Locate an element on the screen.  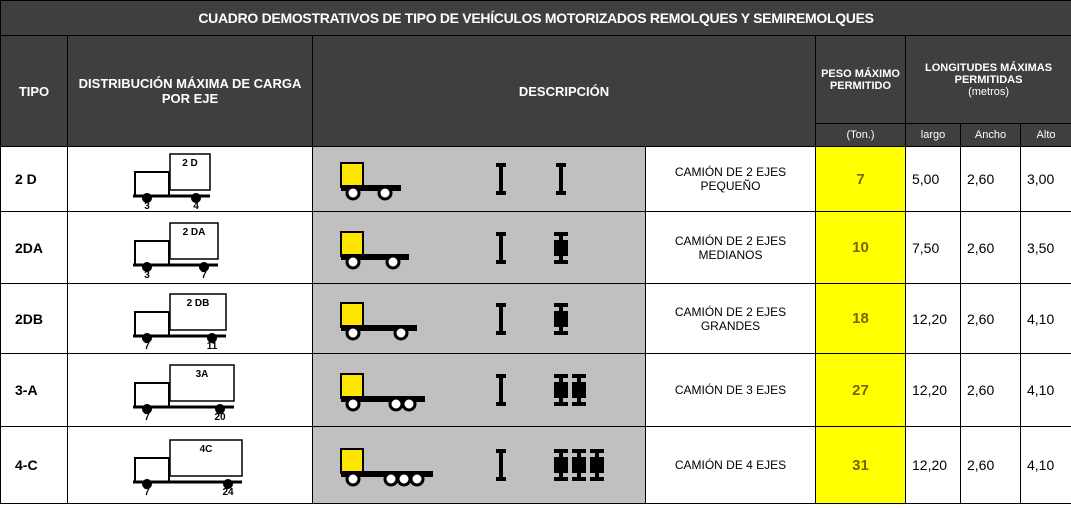
truck-label: 2 DA is located at coordinates (194, 232).